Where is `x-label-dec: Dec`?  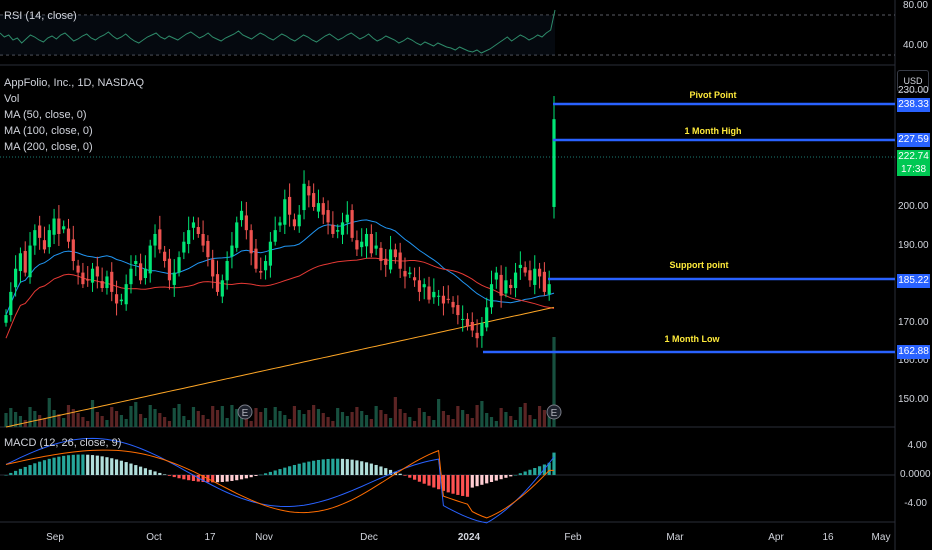 x-label-dec: Dec is located at coordinates (369, 537).